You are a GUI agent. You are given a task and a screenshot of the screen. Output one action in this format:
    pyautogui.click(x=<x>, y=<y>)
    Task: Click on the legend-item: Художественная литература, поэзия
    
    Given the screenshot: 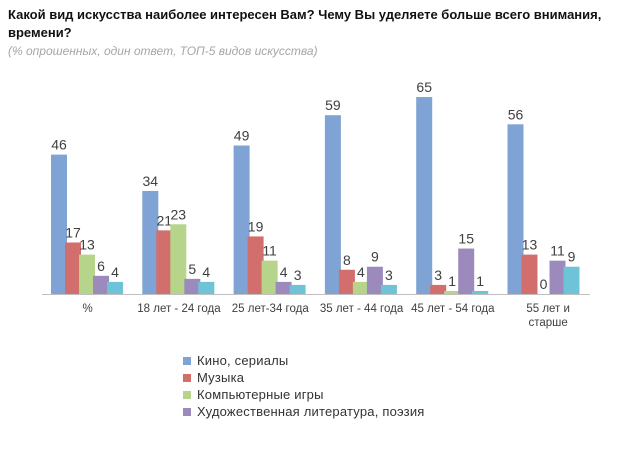 What is the action you would take?
    pyautogui.click(x=304, y=411)
    